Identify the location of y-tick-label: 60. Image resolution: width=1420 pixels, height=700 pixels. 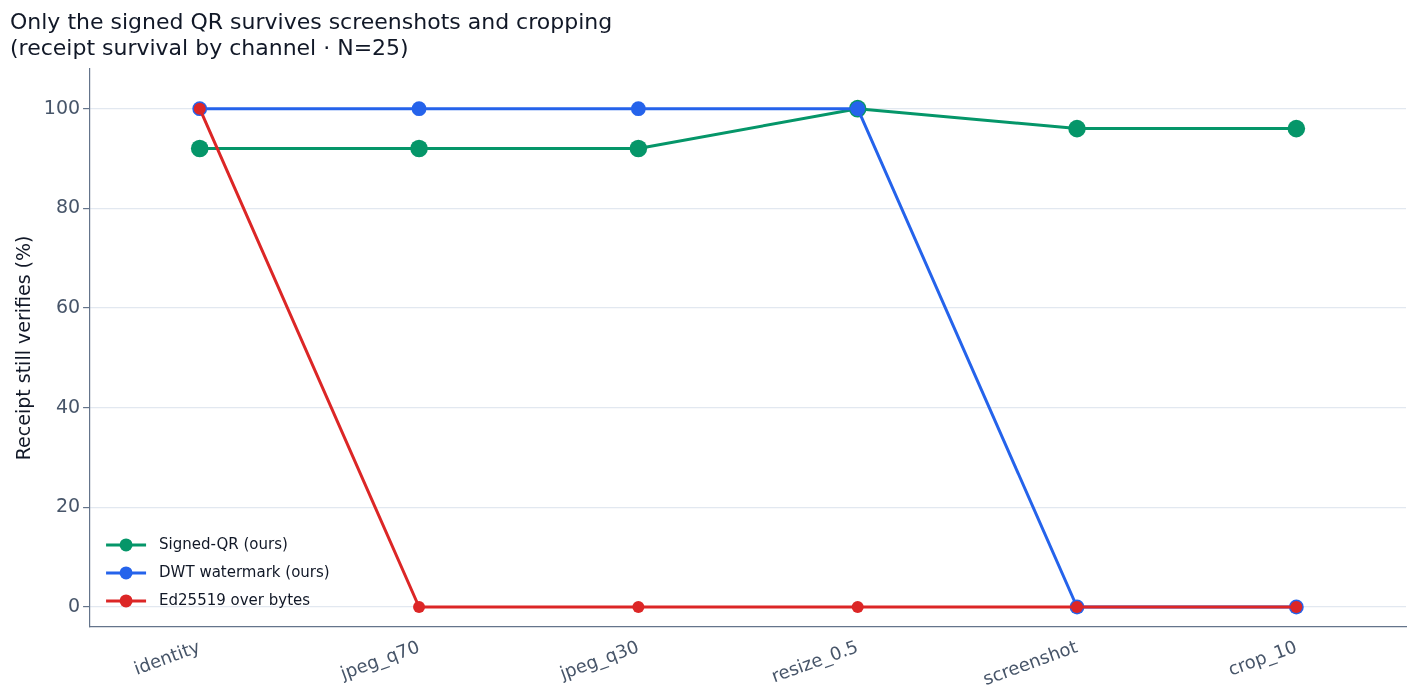
(68, 305).